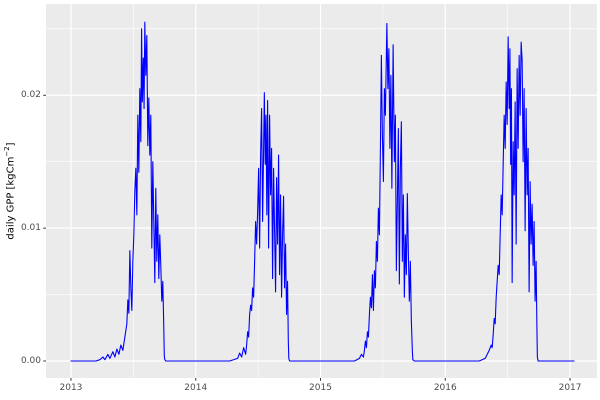 This screenshot has height=400, width=600. I want to click on x-tick-label: 2013, so click(71, 388).